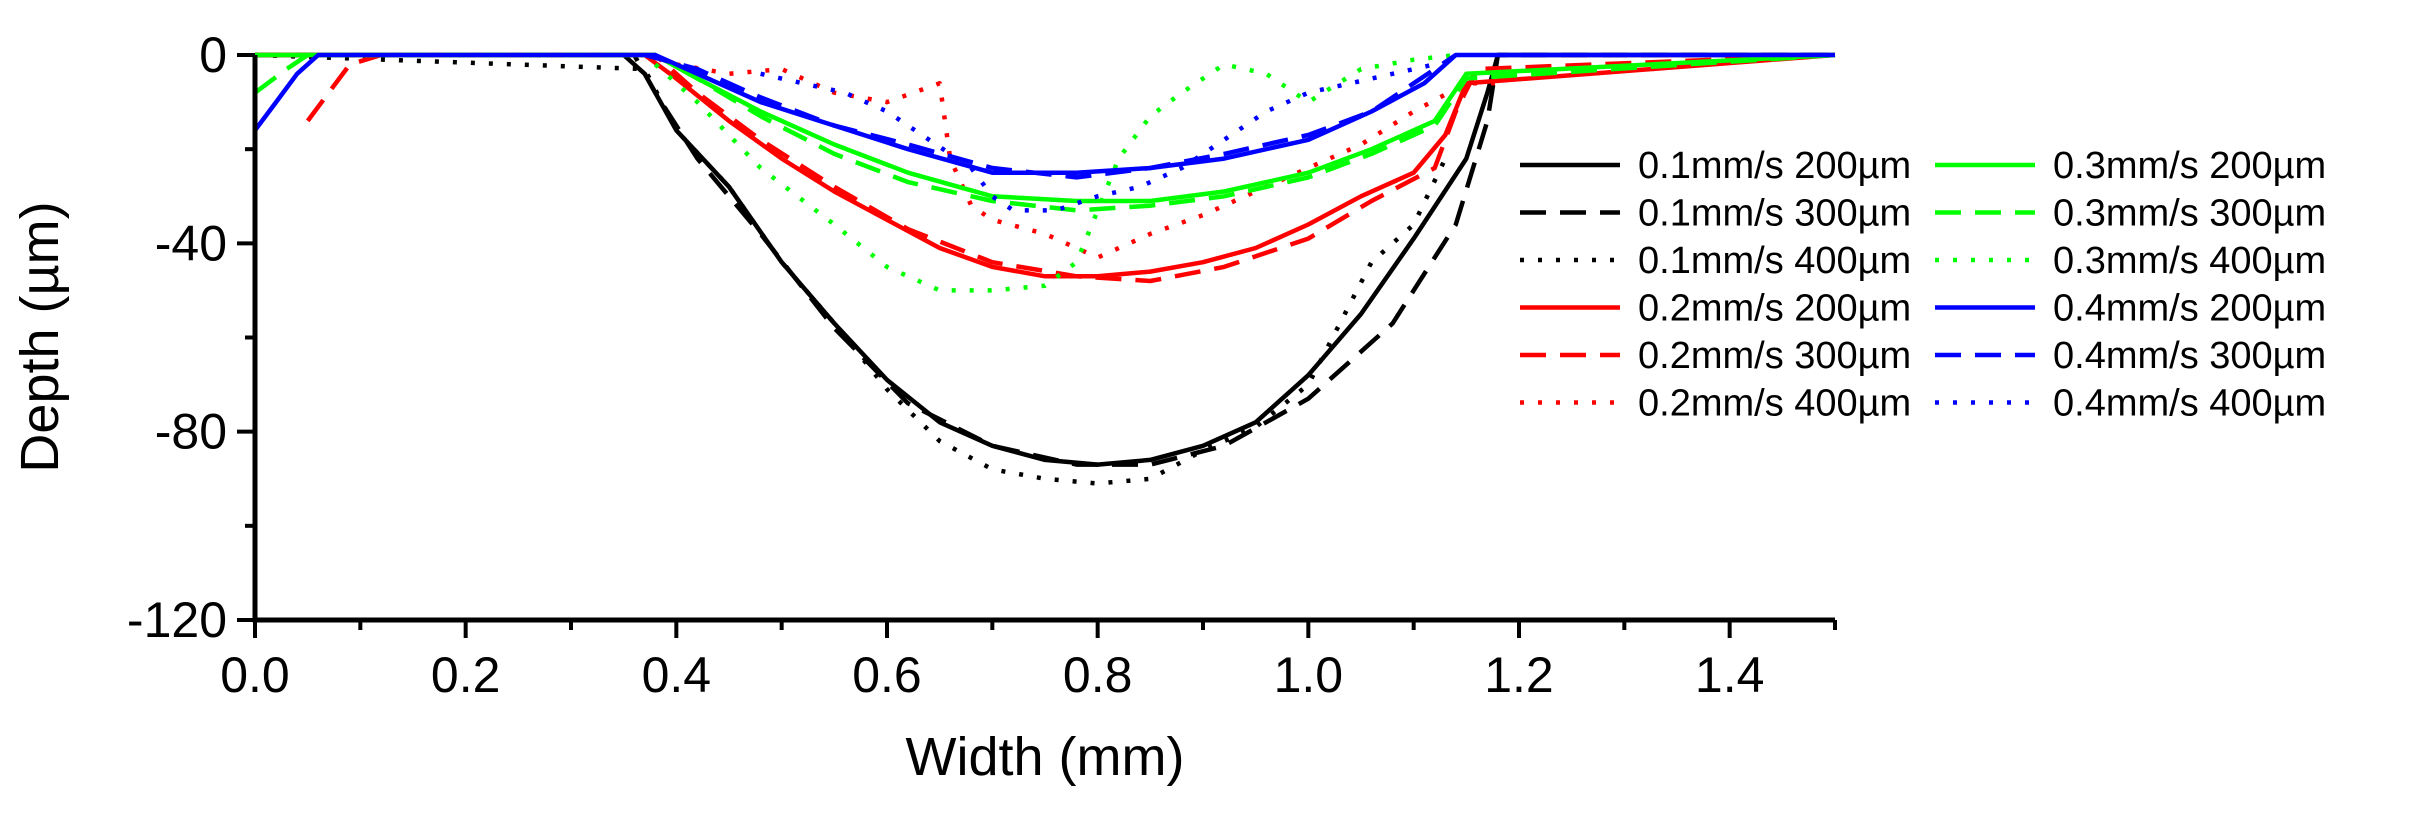  What do you see at coordinates (40, 336) in the screenshot?
I see `y-axis-title: Depth (µm)` at bounding box center [40, 336].